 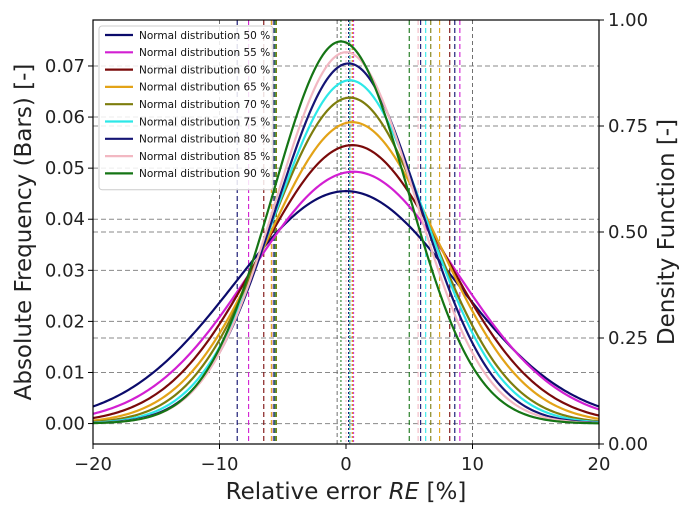 I want to click on y-left-tick-label: 0.07, so click(x=65, y=66).